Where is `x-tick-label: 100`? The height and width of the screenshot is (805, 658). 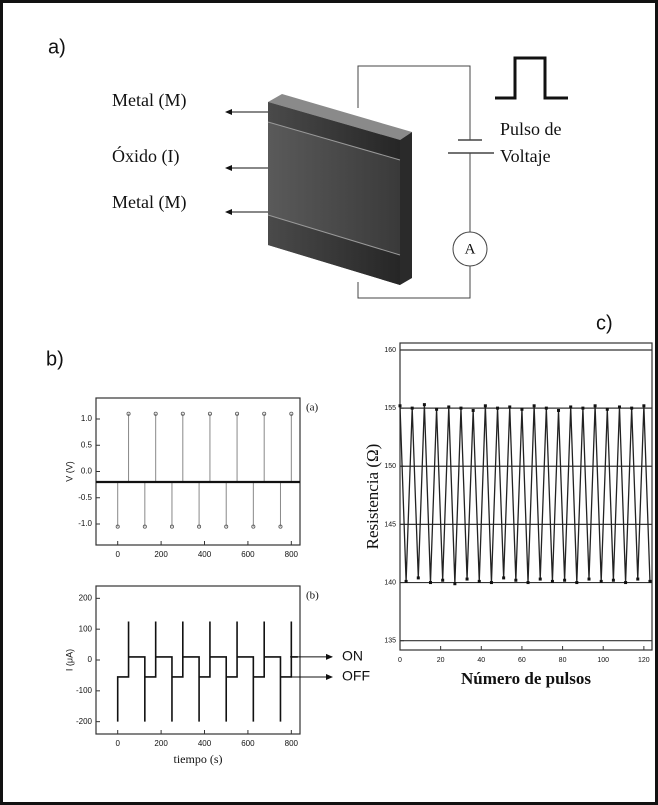 x-tick-label: 100 is located at coordinates (603, 660).